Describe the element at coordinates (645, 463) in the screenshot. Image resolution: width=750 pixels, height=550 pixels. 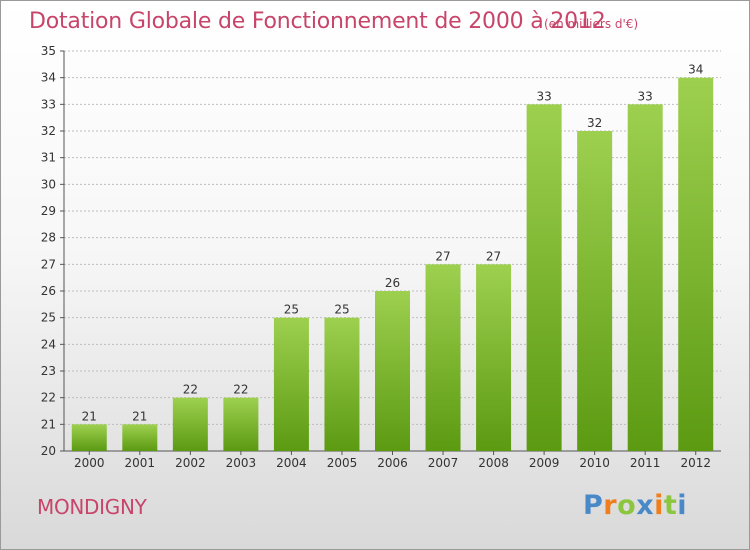
I see `x-tick-label: 2011` at that location.